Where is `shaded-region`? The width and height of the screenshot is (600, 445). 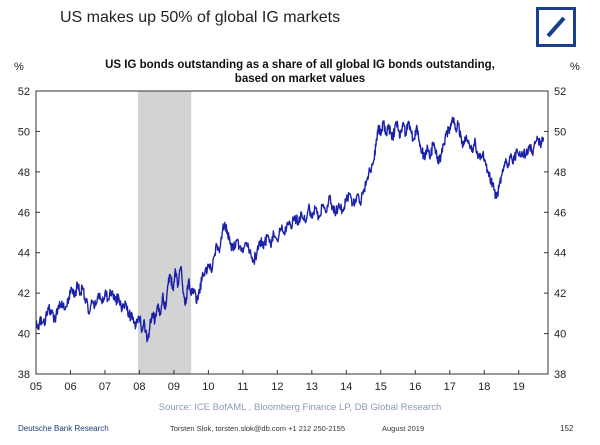
shaded-region is located at coordinates (165, 232).